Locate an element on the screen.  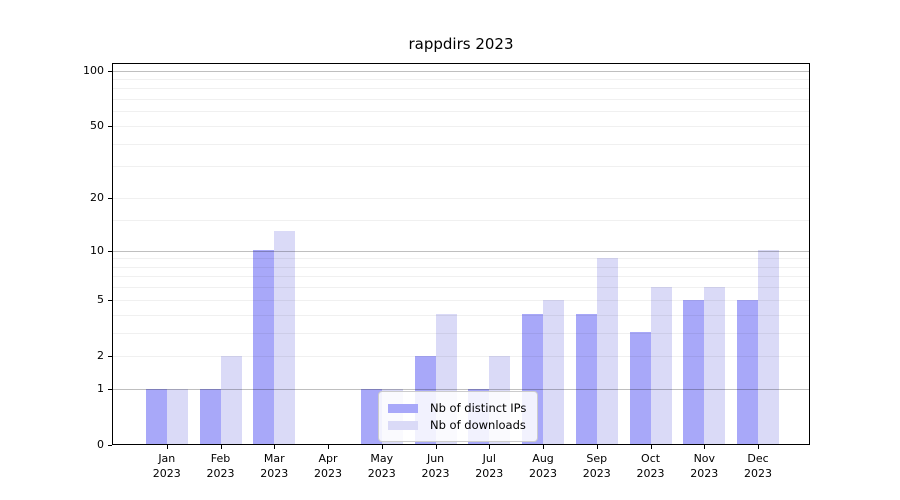
x-tick-label-feb: Feb 2023 is located at coordinates (220, 466).